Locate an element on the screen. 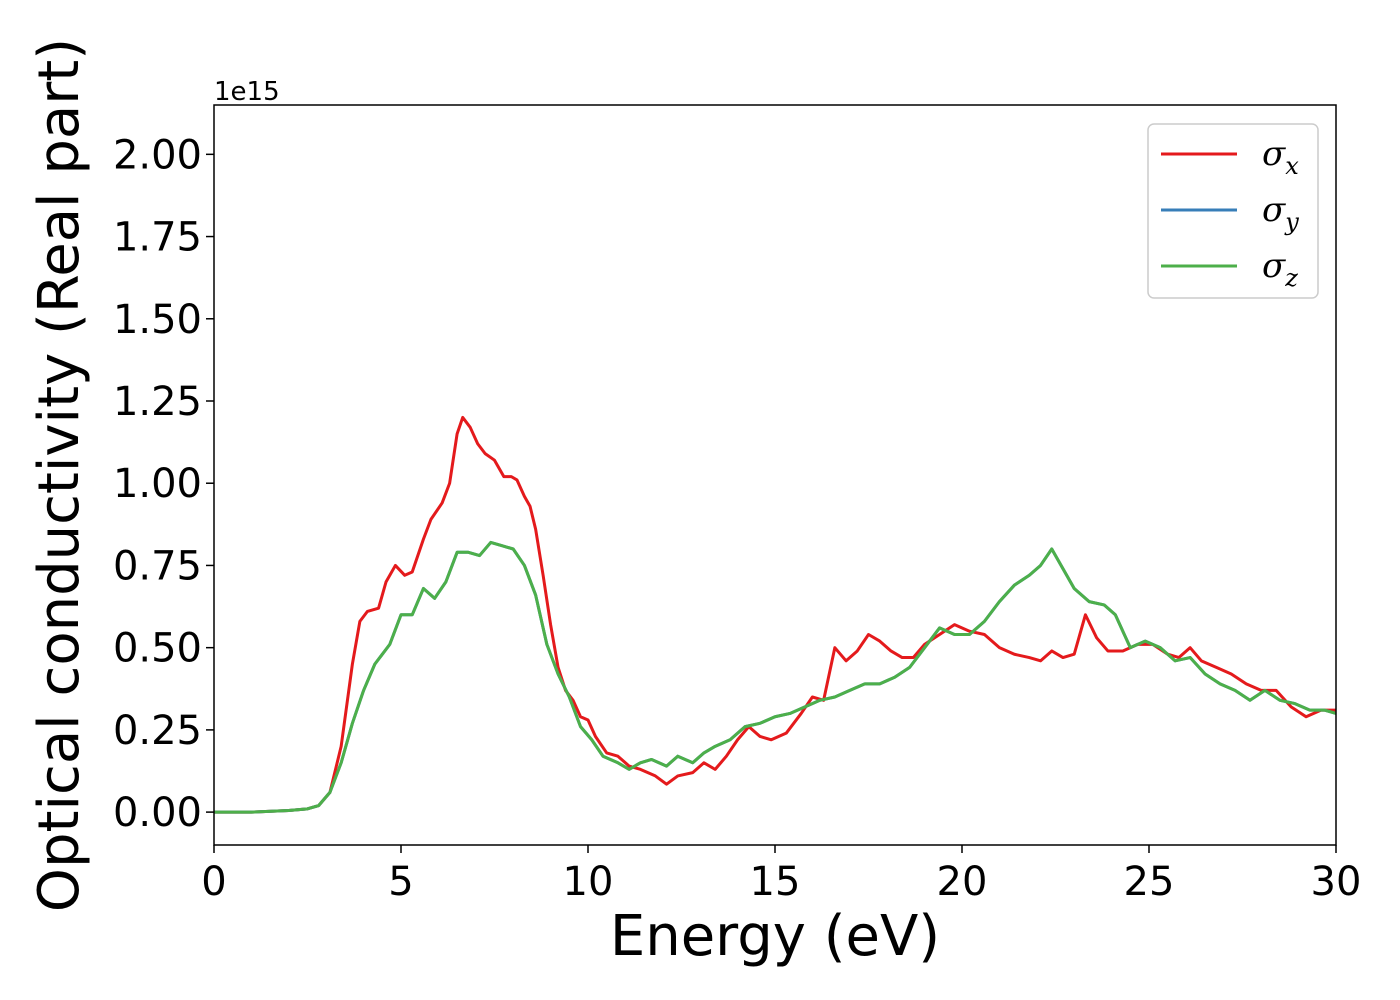 This screenshot has width=1400, height=1000. y-axis-offset-label: 1e15 is located at coordinates (247, 92).